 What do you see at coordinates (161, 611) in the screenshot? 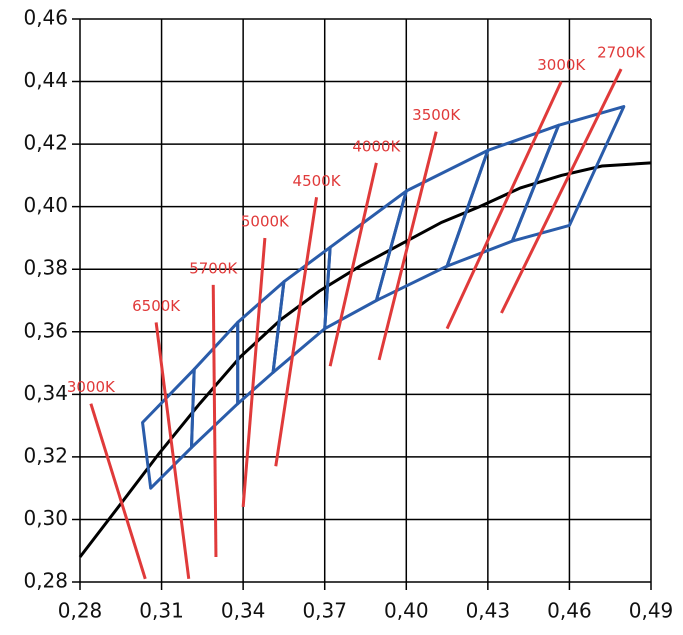
I see `x-tick-label: 0,31` at bounding box center [161, 611].